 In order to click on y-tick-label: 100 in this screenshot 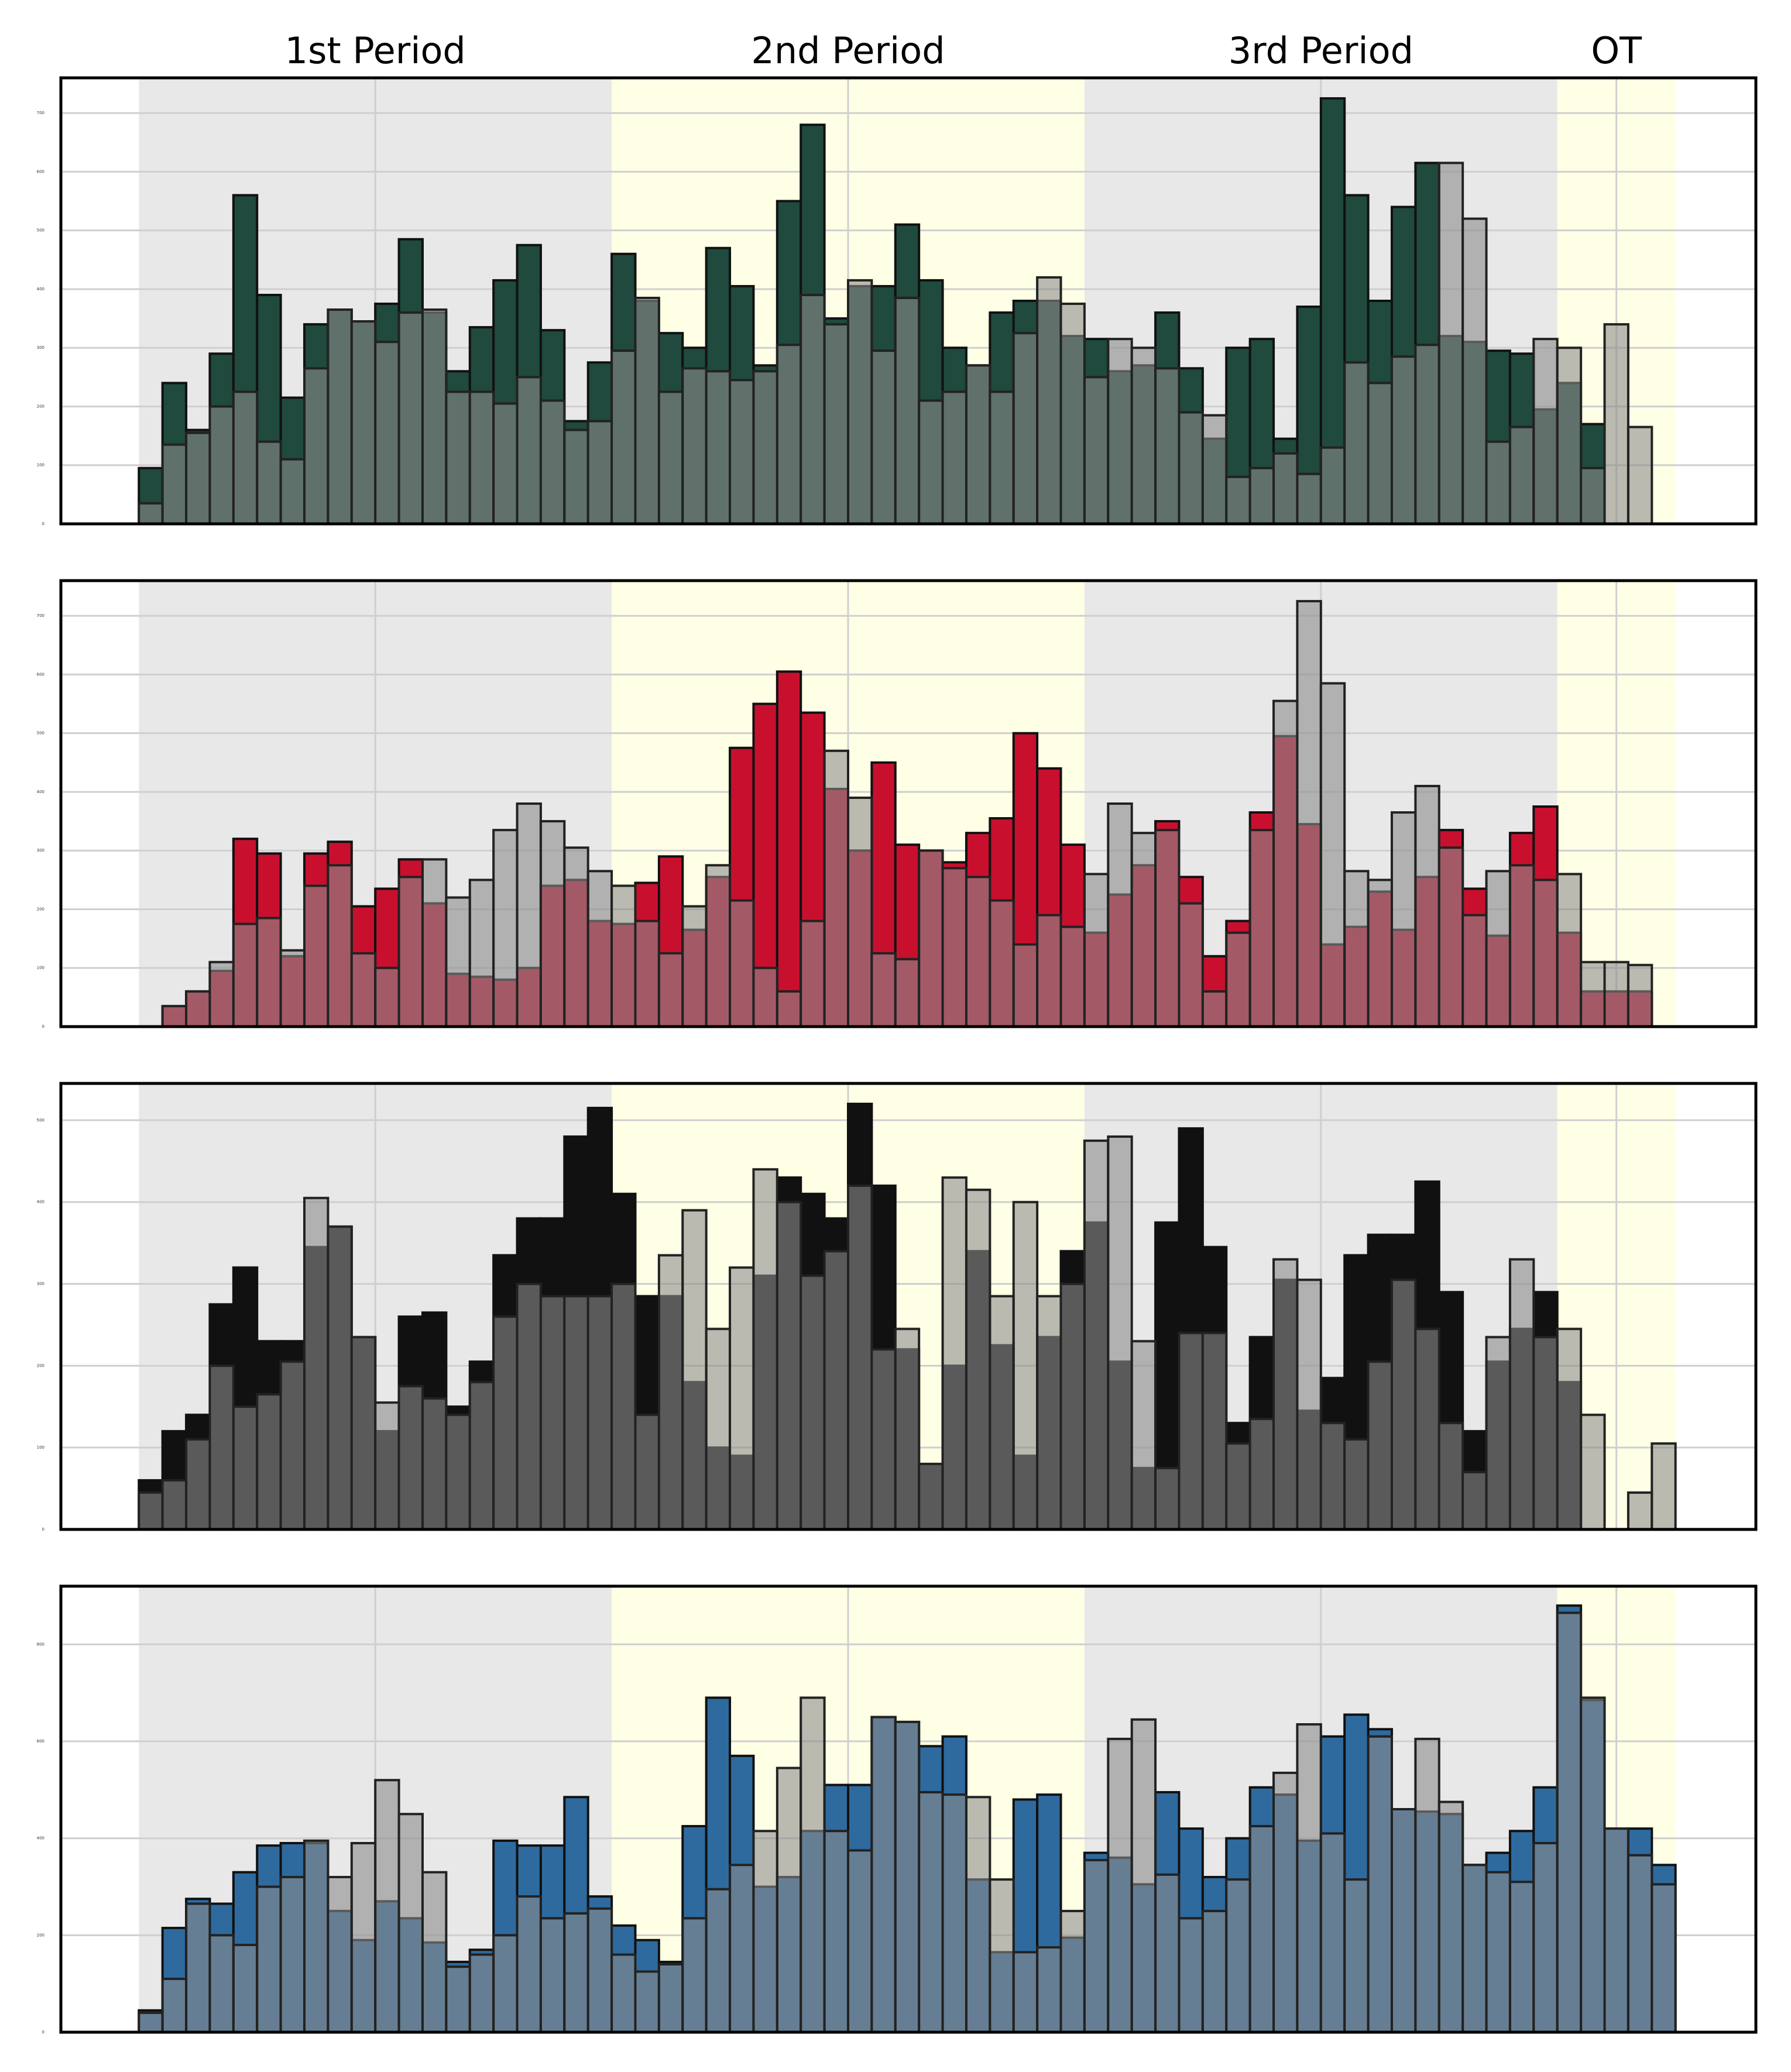, I will do `click(40, 1448)`.